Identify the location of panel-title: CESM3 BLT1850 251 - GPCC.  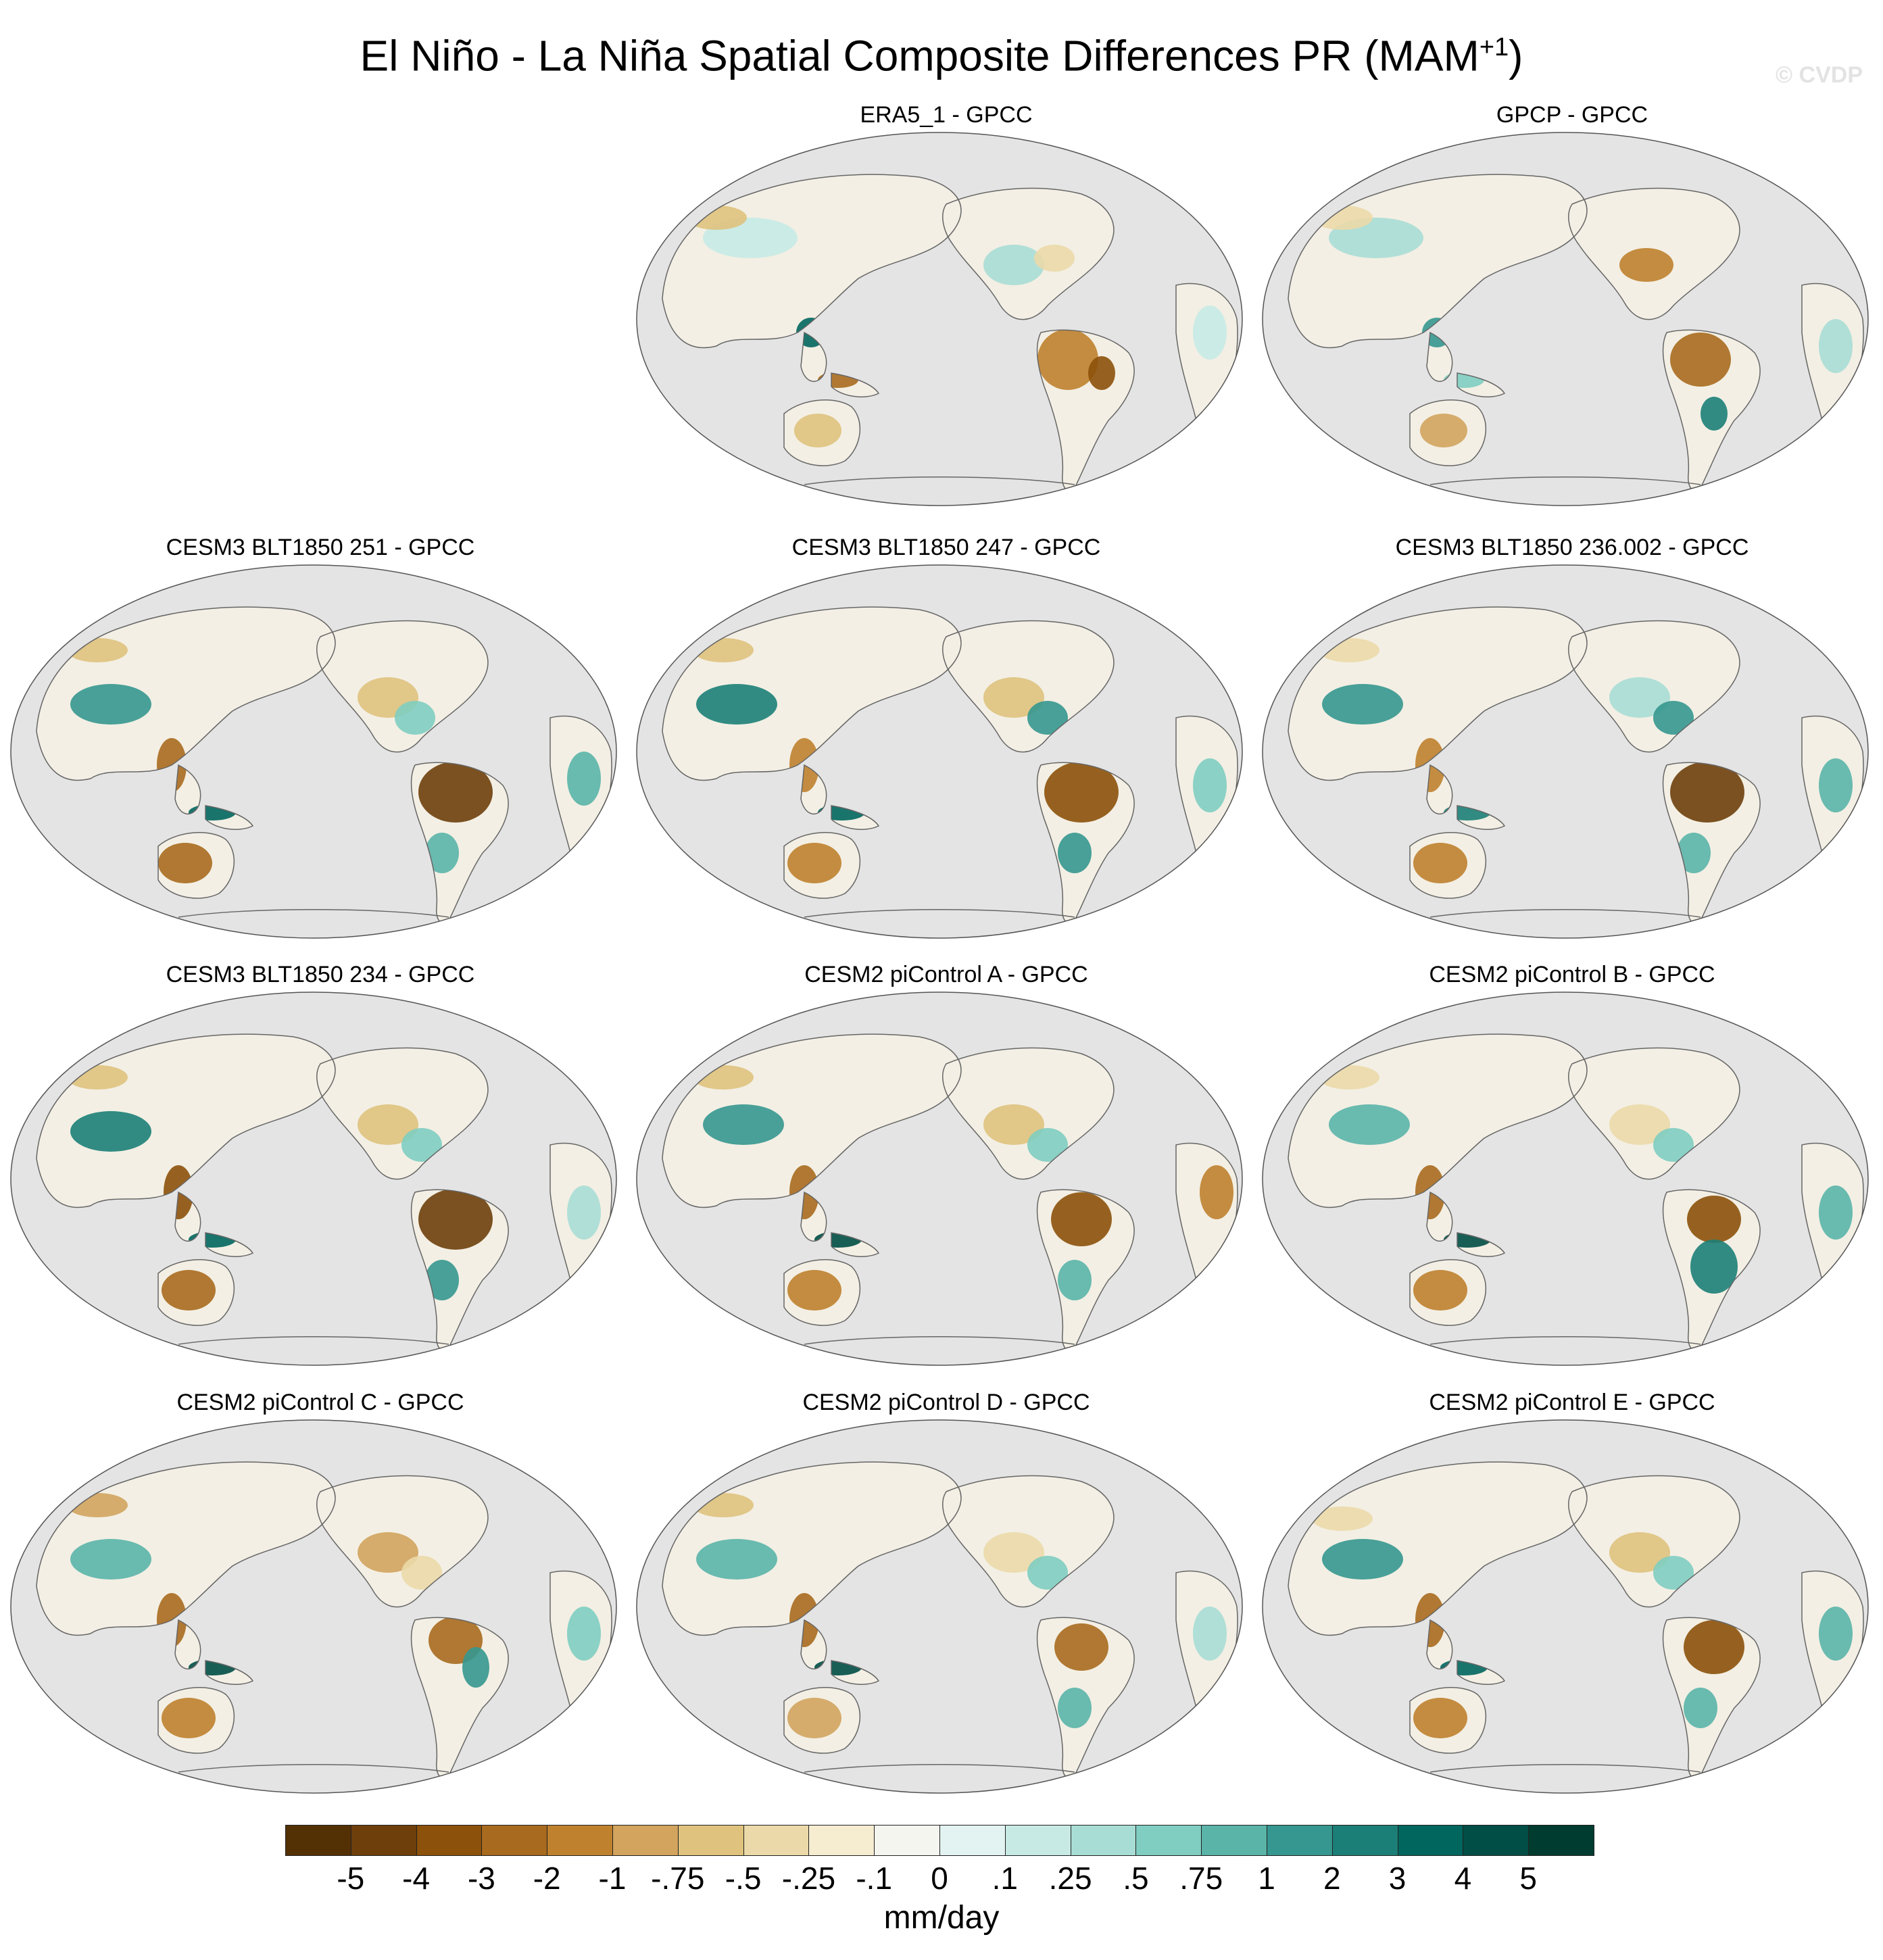
(320, 547).